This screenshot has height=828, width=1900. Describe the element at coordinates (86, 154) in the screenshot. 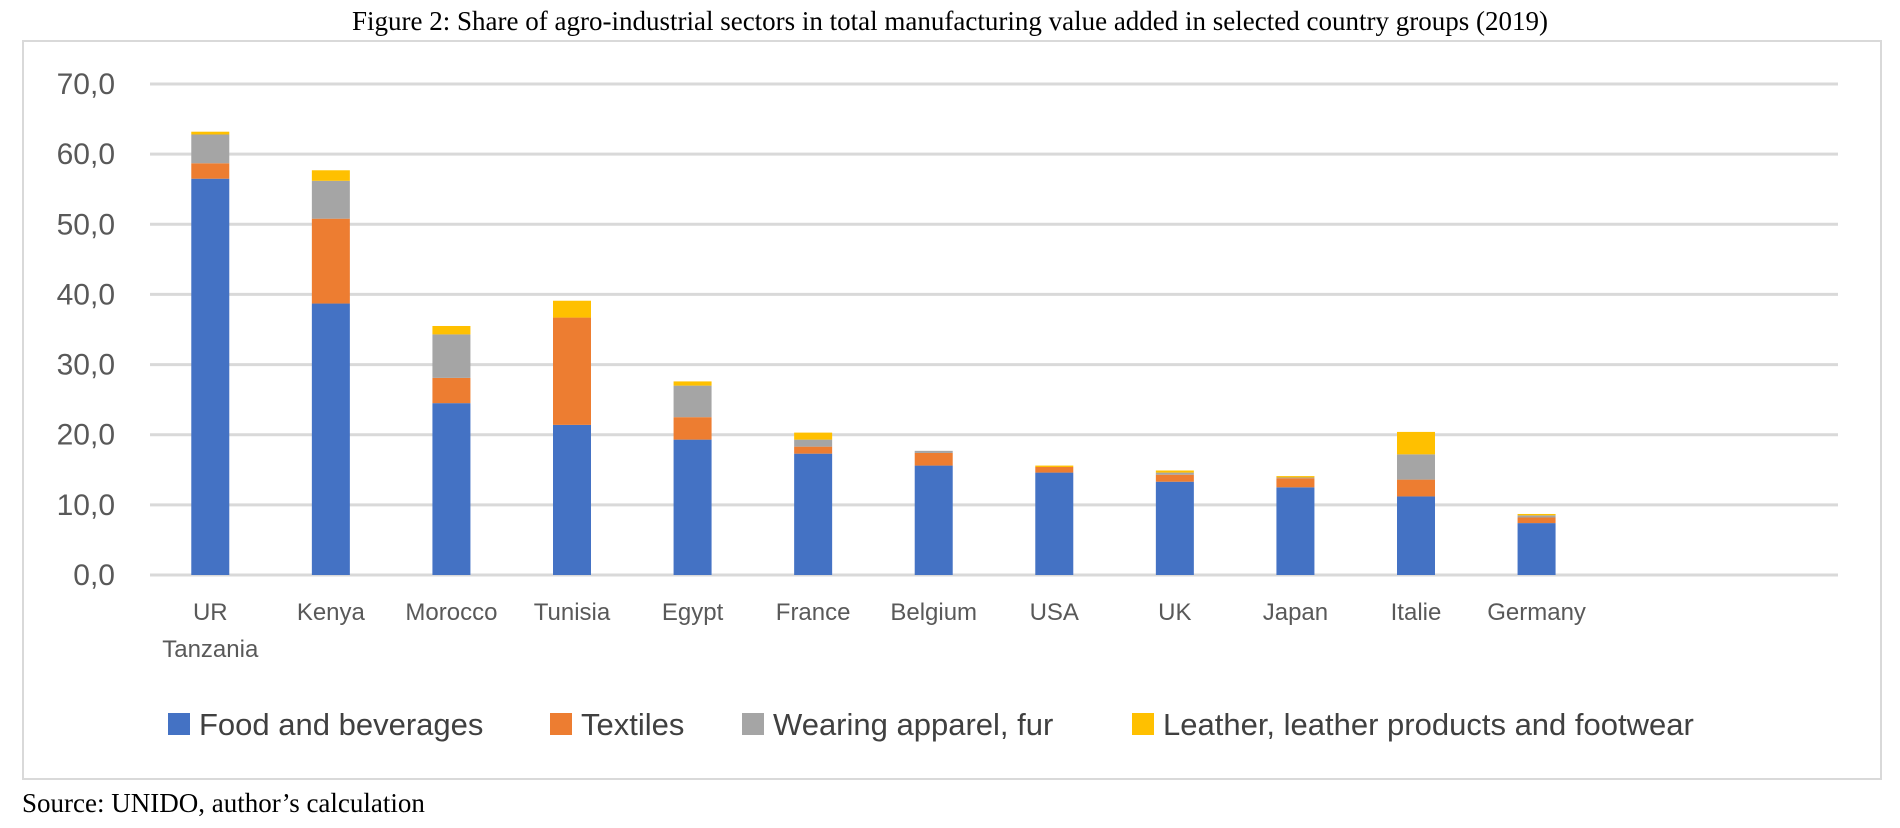

I see `y-tick-label: 60,0` at that location.